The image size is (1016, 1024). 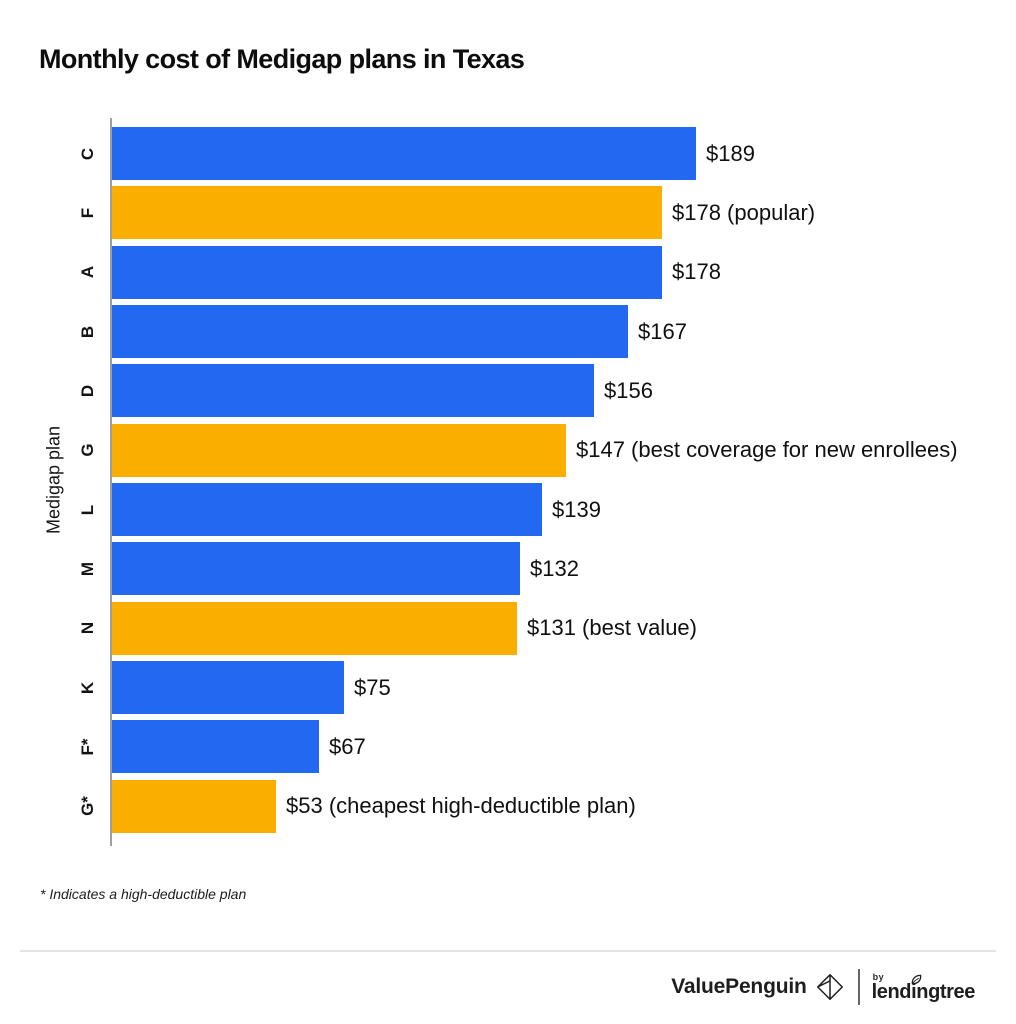 What do you see at coordinates (194, 806) in the screenshot?
I see `bar-plan-g-hd` at bounding box center [194, 806].